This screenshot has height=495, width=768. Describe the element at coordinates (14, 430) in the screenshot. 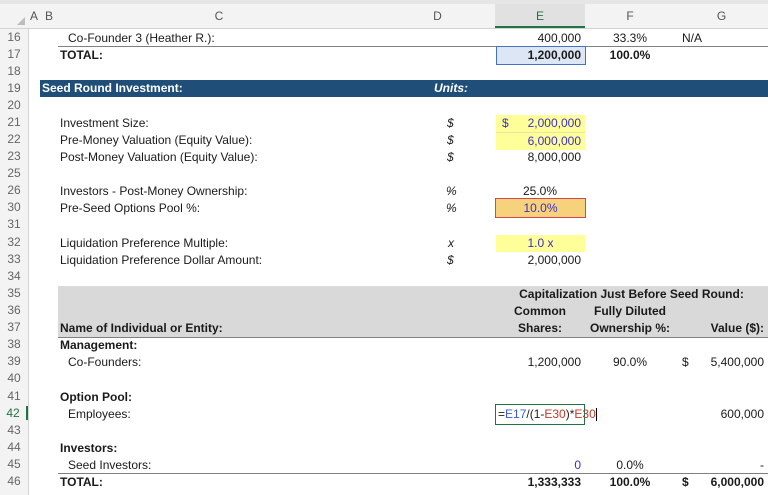

I see `row-header: 43` at that location.